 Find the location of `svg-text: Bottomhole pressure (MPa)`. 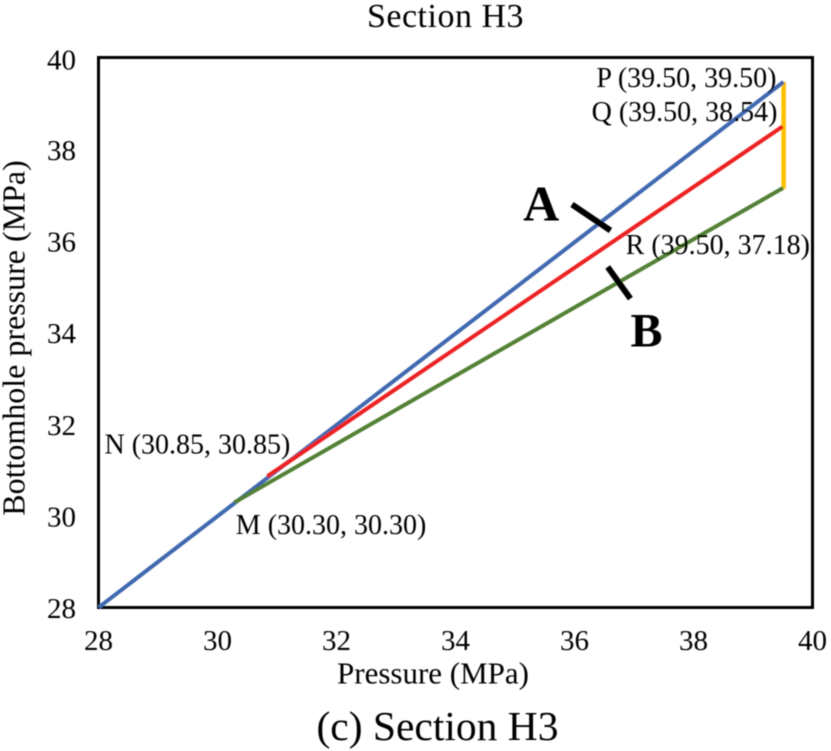

svg-text: Bottomhole pressure (MPa) is located at coordinates (16, 338).